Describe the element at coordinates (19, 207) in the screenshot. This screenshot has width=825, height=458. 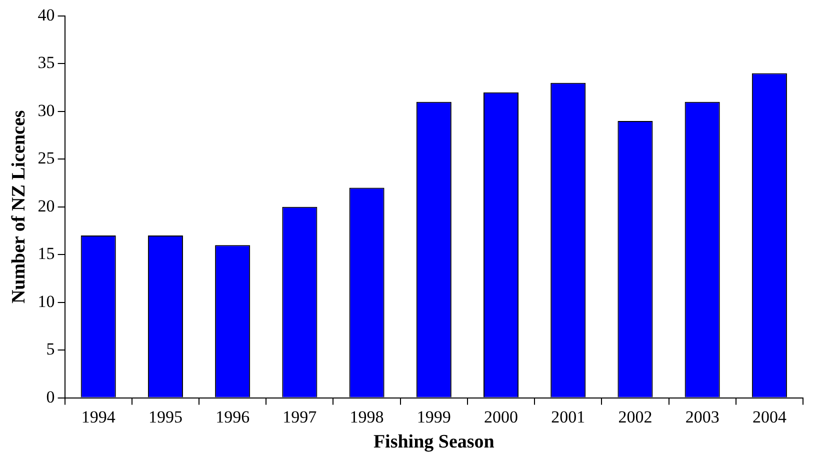
I see `y-axis-title: Number of NZ Licences` at that location.